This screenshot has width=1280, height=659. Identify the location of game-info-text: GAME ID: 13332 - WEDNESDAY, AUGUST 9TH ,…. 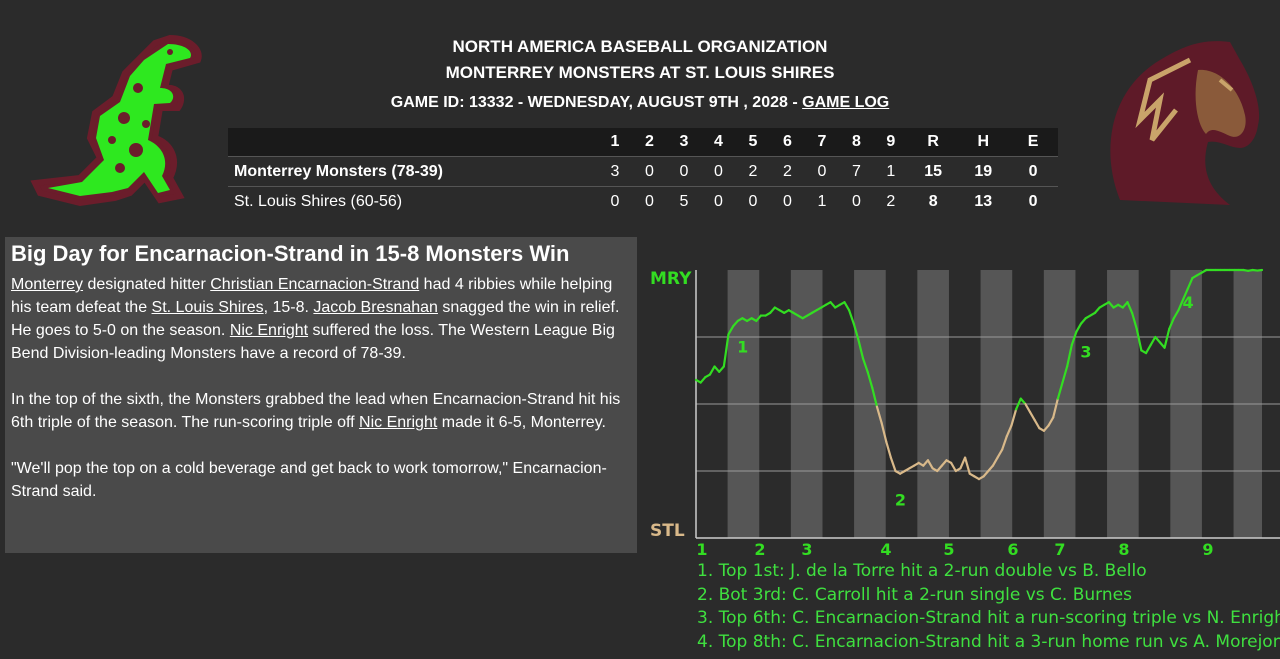
(596, 102).